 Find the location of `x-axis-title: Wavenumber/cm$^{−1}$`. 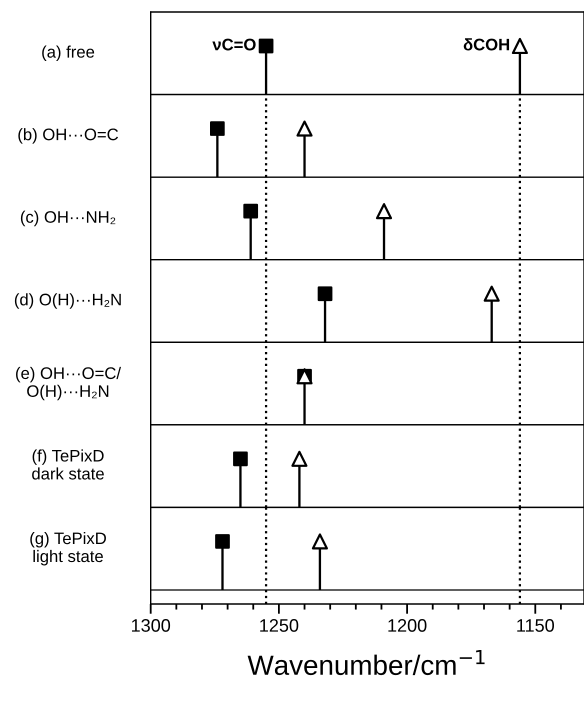

x-axis-title: Wavenumber/cm$^{−1}$ is located at coordinates (366, 663).